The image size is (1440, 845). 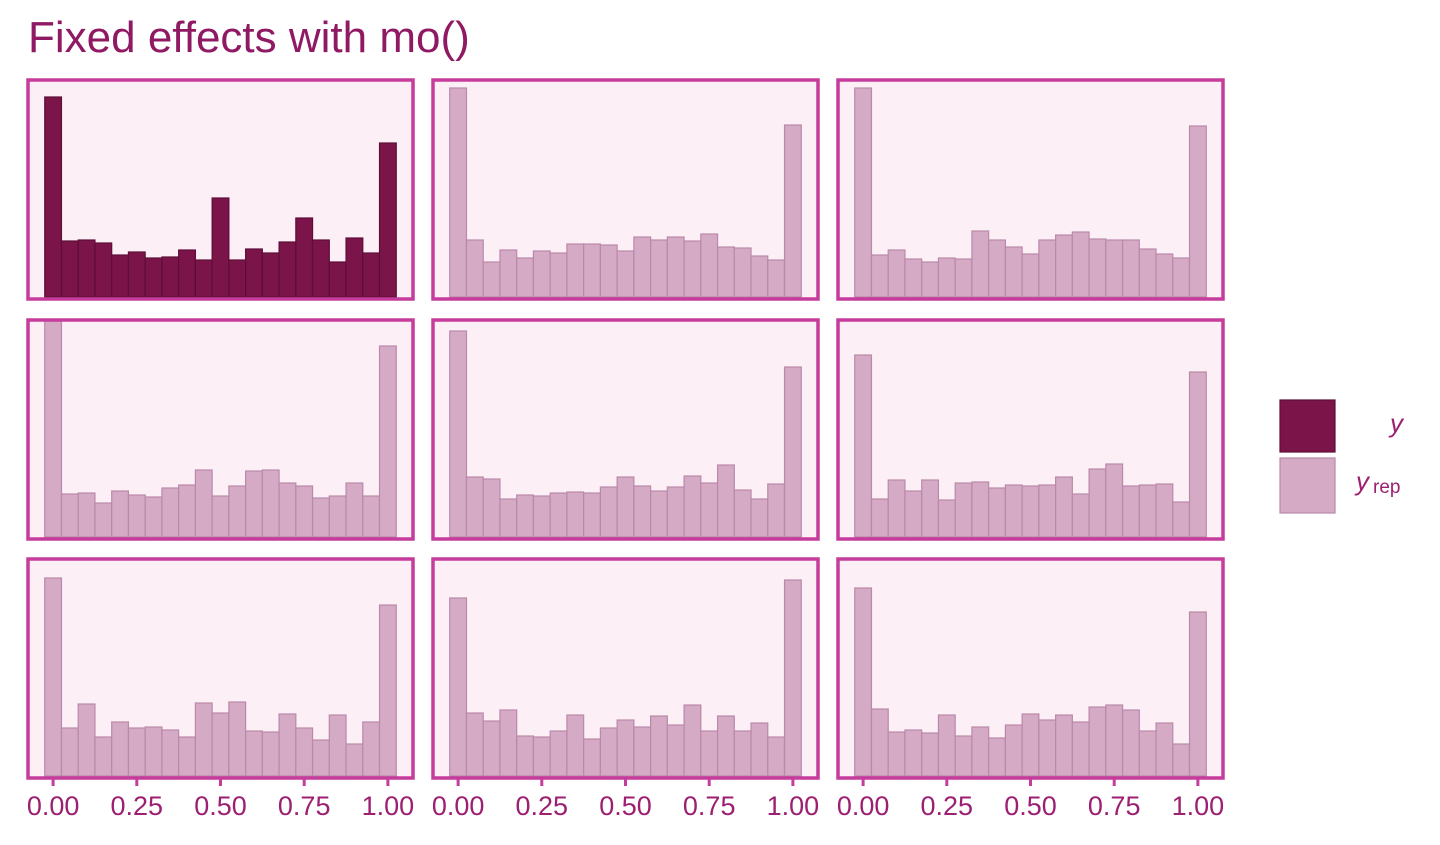 What do you see at coordinates (249, 37) in the screenshot?
I see `chart-title: Fixed effects with mo()` at bounding box center [249, 37].